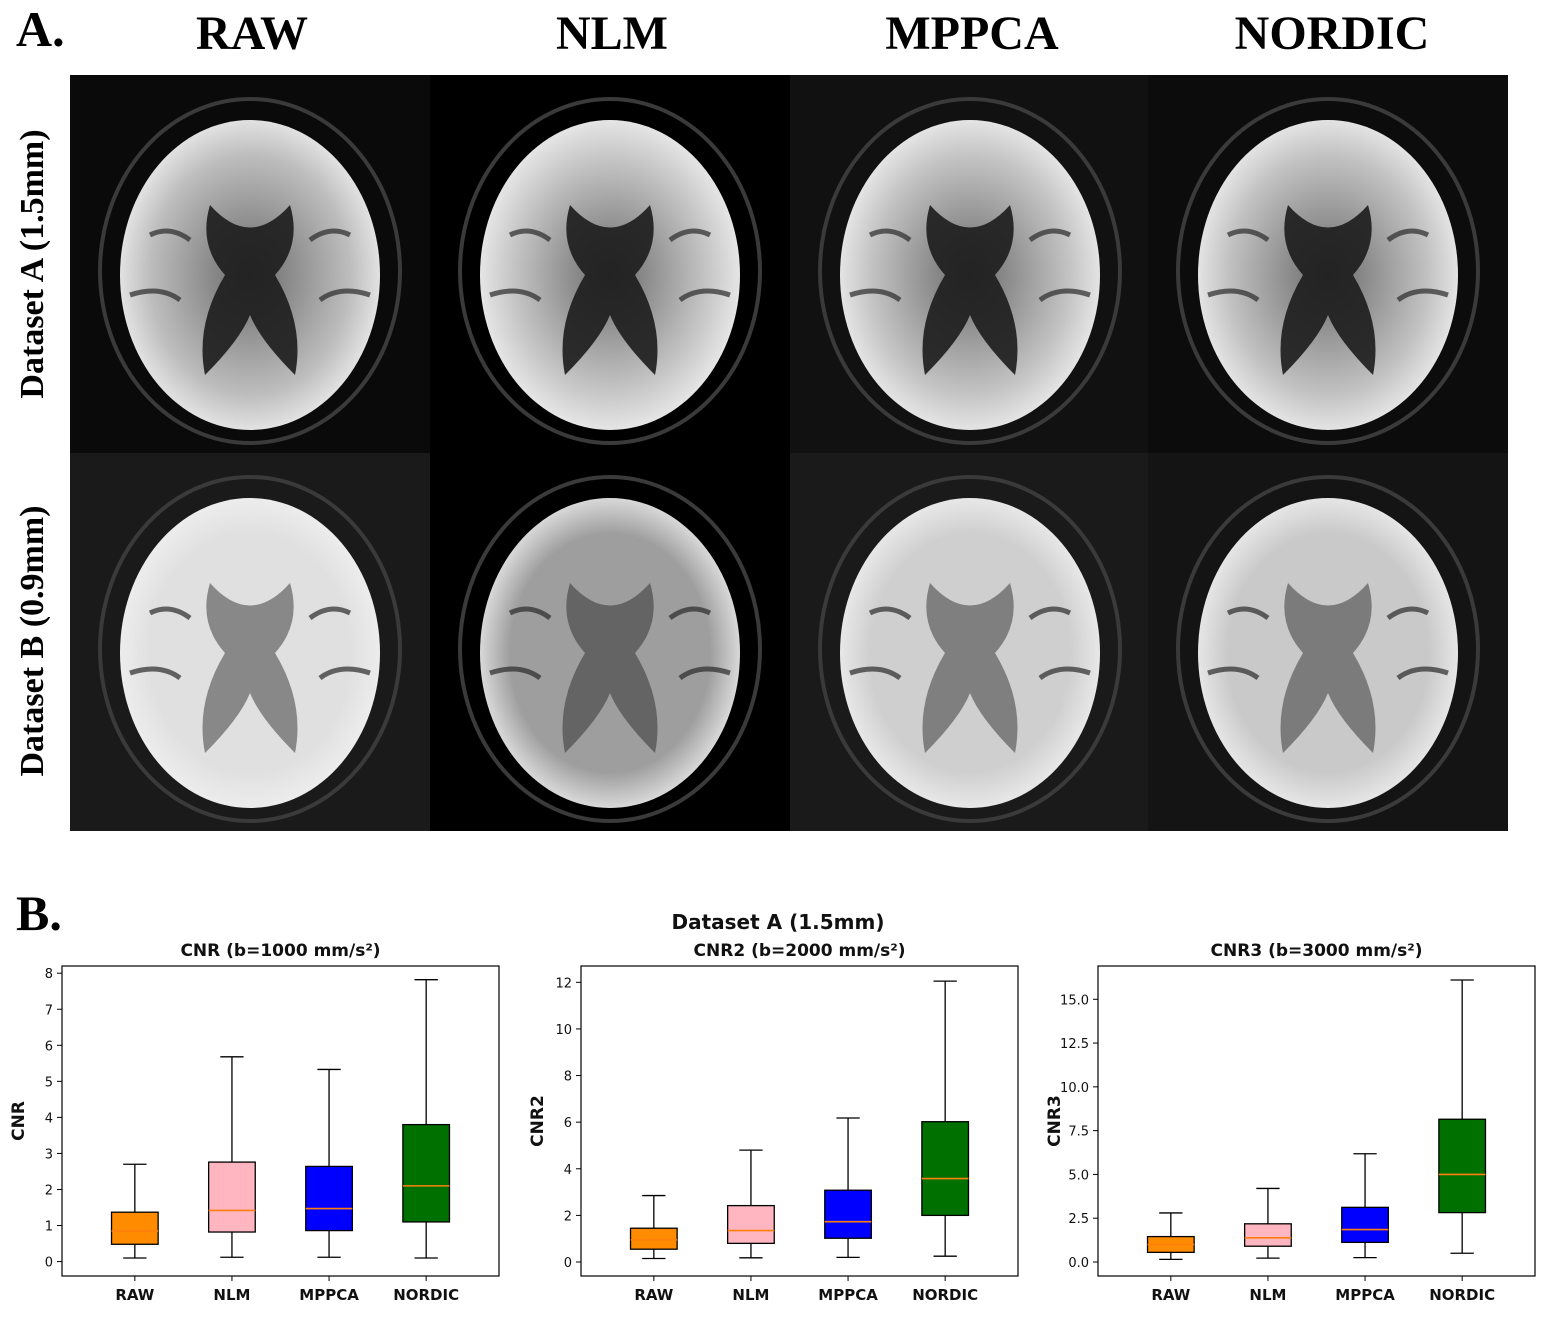 The image size is (1556, 1319). I want to click on y-tick-label: 12.5, so click(1074, 1044).